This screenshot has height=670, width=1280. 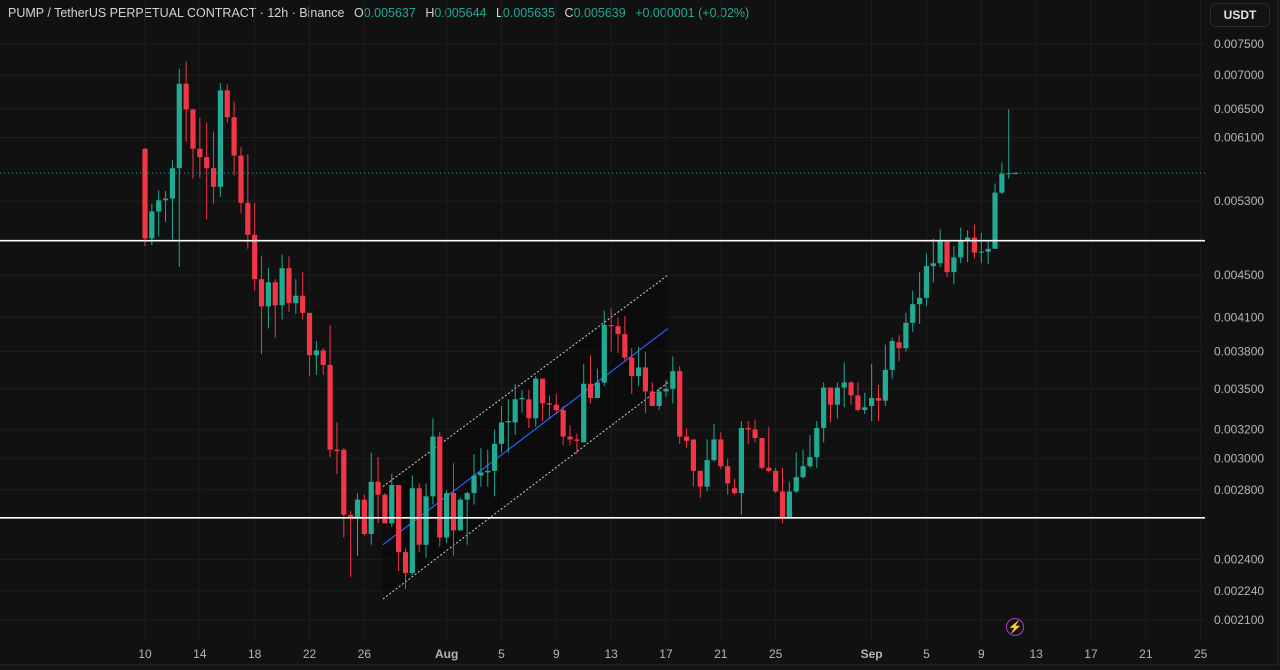 What do you see at coordinates (1239, 389) in the screenshot?
I see `price-tick-label: 0.003500` at bounding box center [1239, 389].